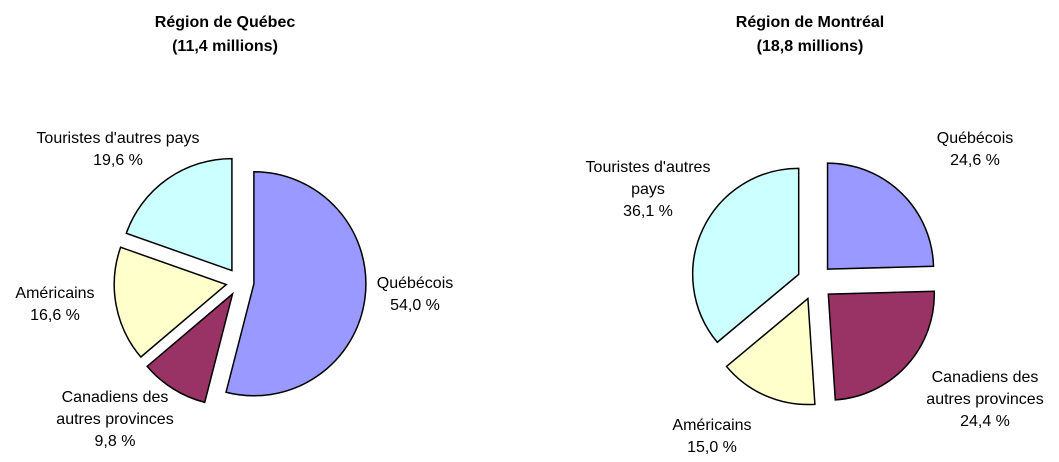 This screenshot has height=462, width=1059. I want to click on slice-label: Touristes d'autres pays 19,6 %, so click(118, 150).